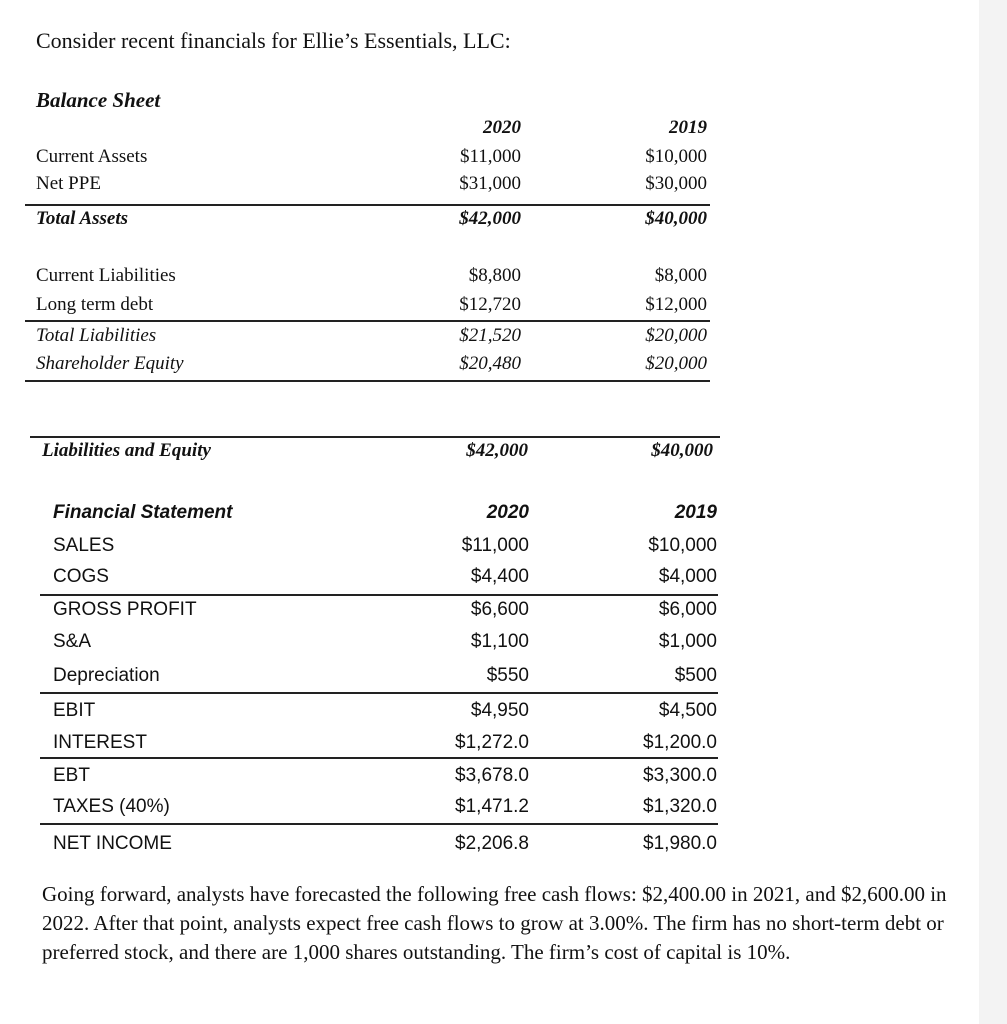 Image resolution: width=1007 pixels, height=1024 pixels. What do you see at coordinates (490, 304) in the screenshot?
I see `value-2020: $12,720` at bounding box center [490, 304].